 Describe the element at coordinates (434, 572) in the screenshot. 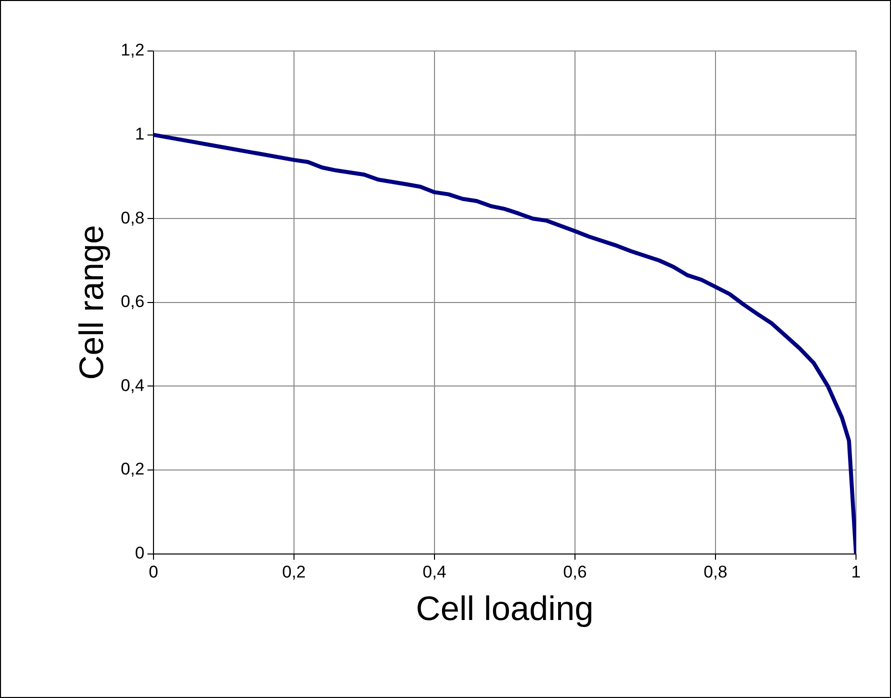

I see `x-tick-label: 0,4` at that location.